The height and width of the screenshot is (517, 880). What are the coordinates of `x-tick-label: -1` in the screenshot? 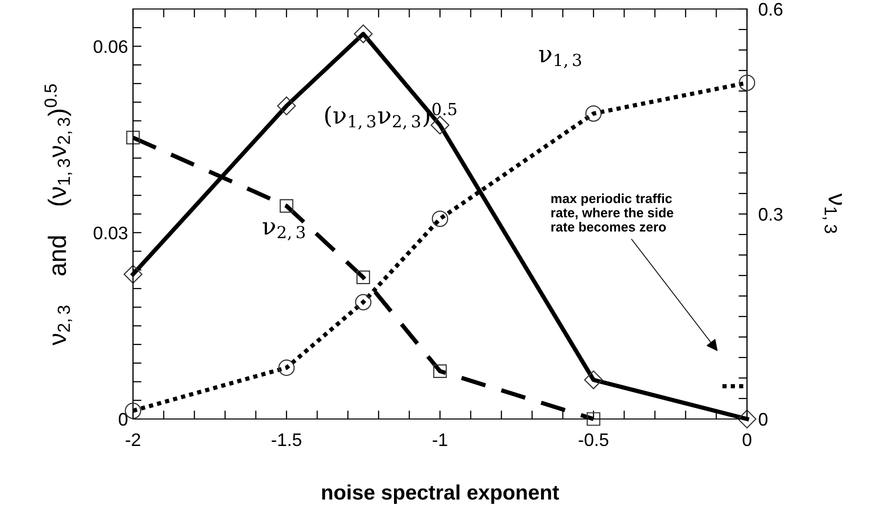 It's located at (440, 440).